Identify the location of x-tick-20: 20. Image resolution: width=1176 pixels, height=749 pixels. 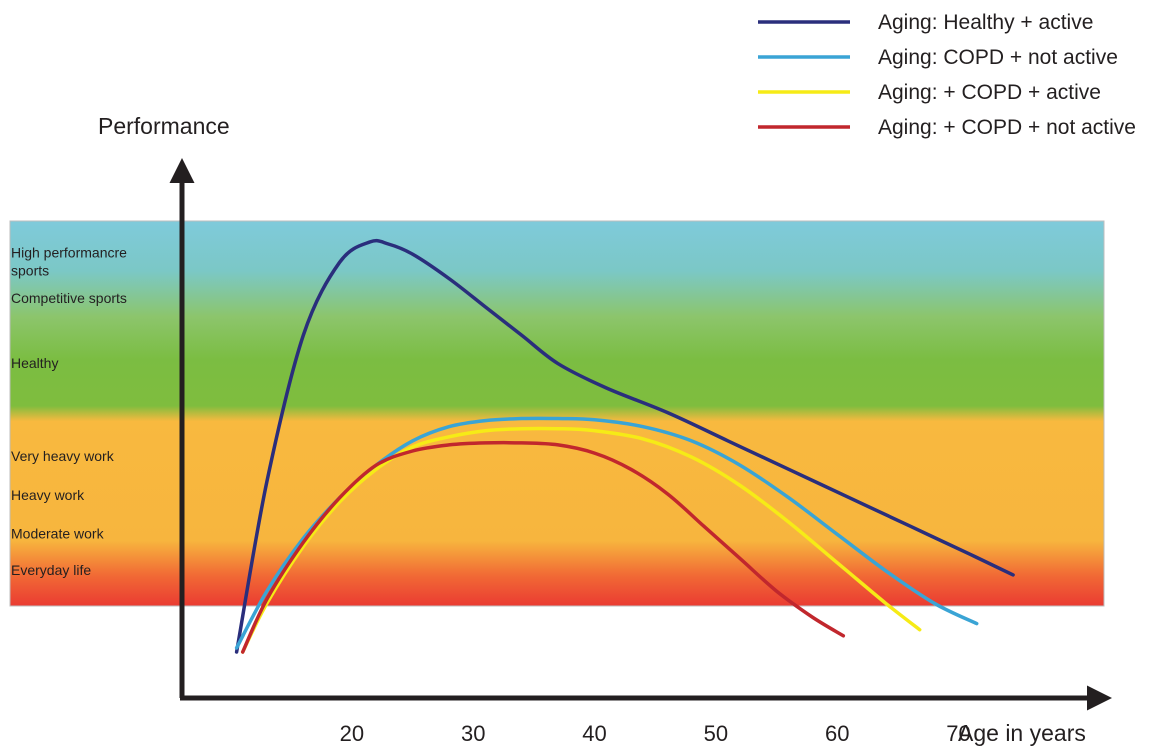
(352, 733).